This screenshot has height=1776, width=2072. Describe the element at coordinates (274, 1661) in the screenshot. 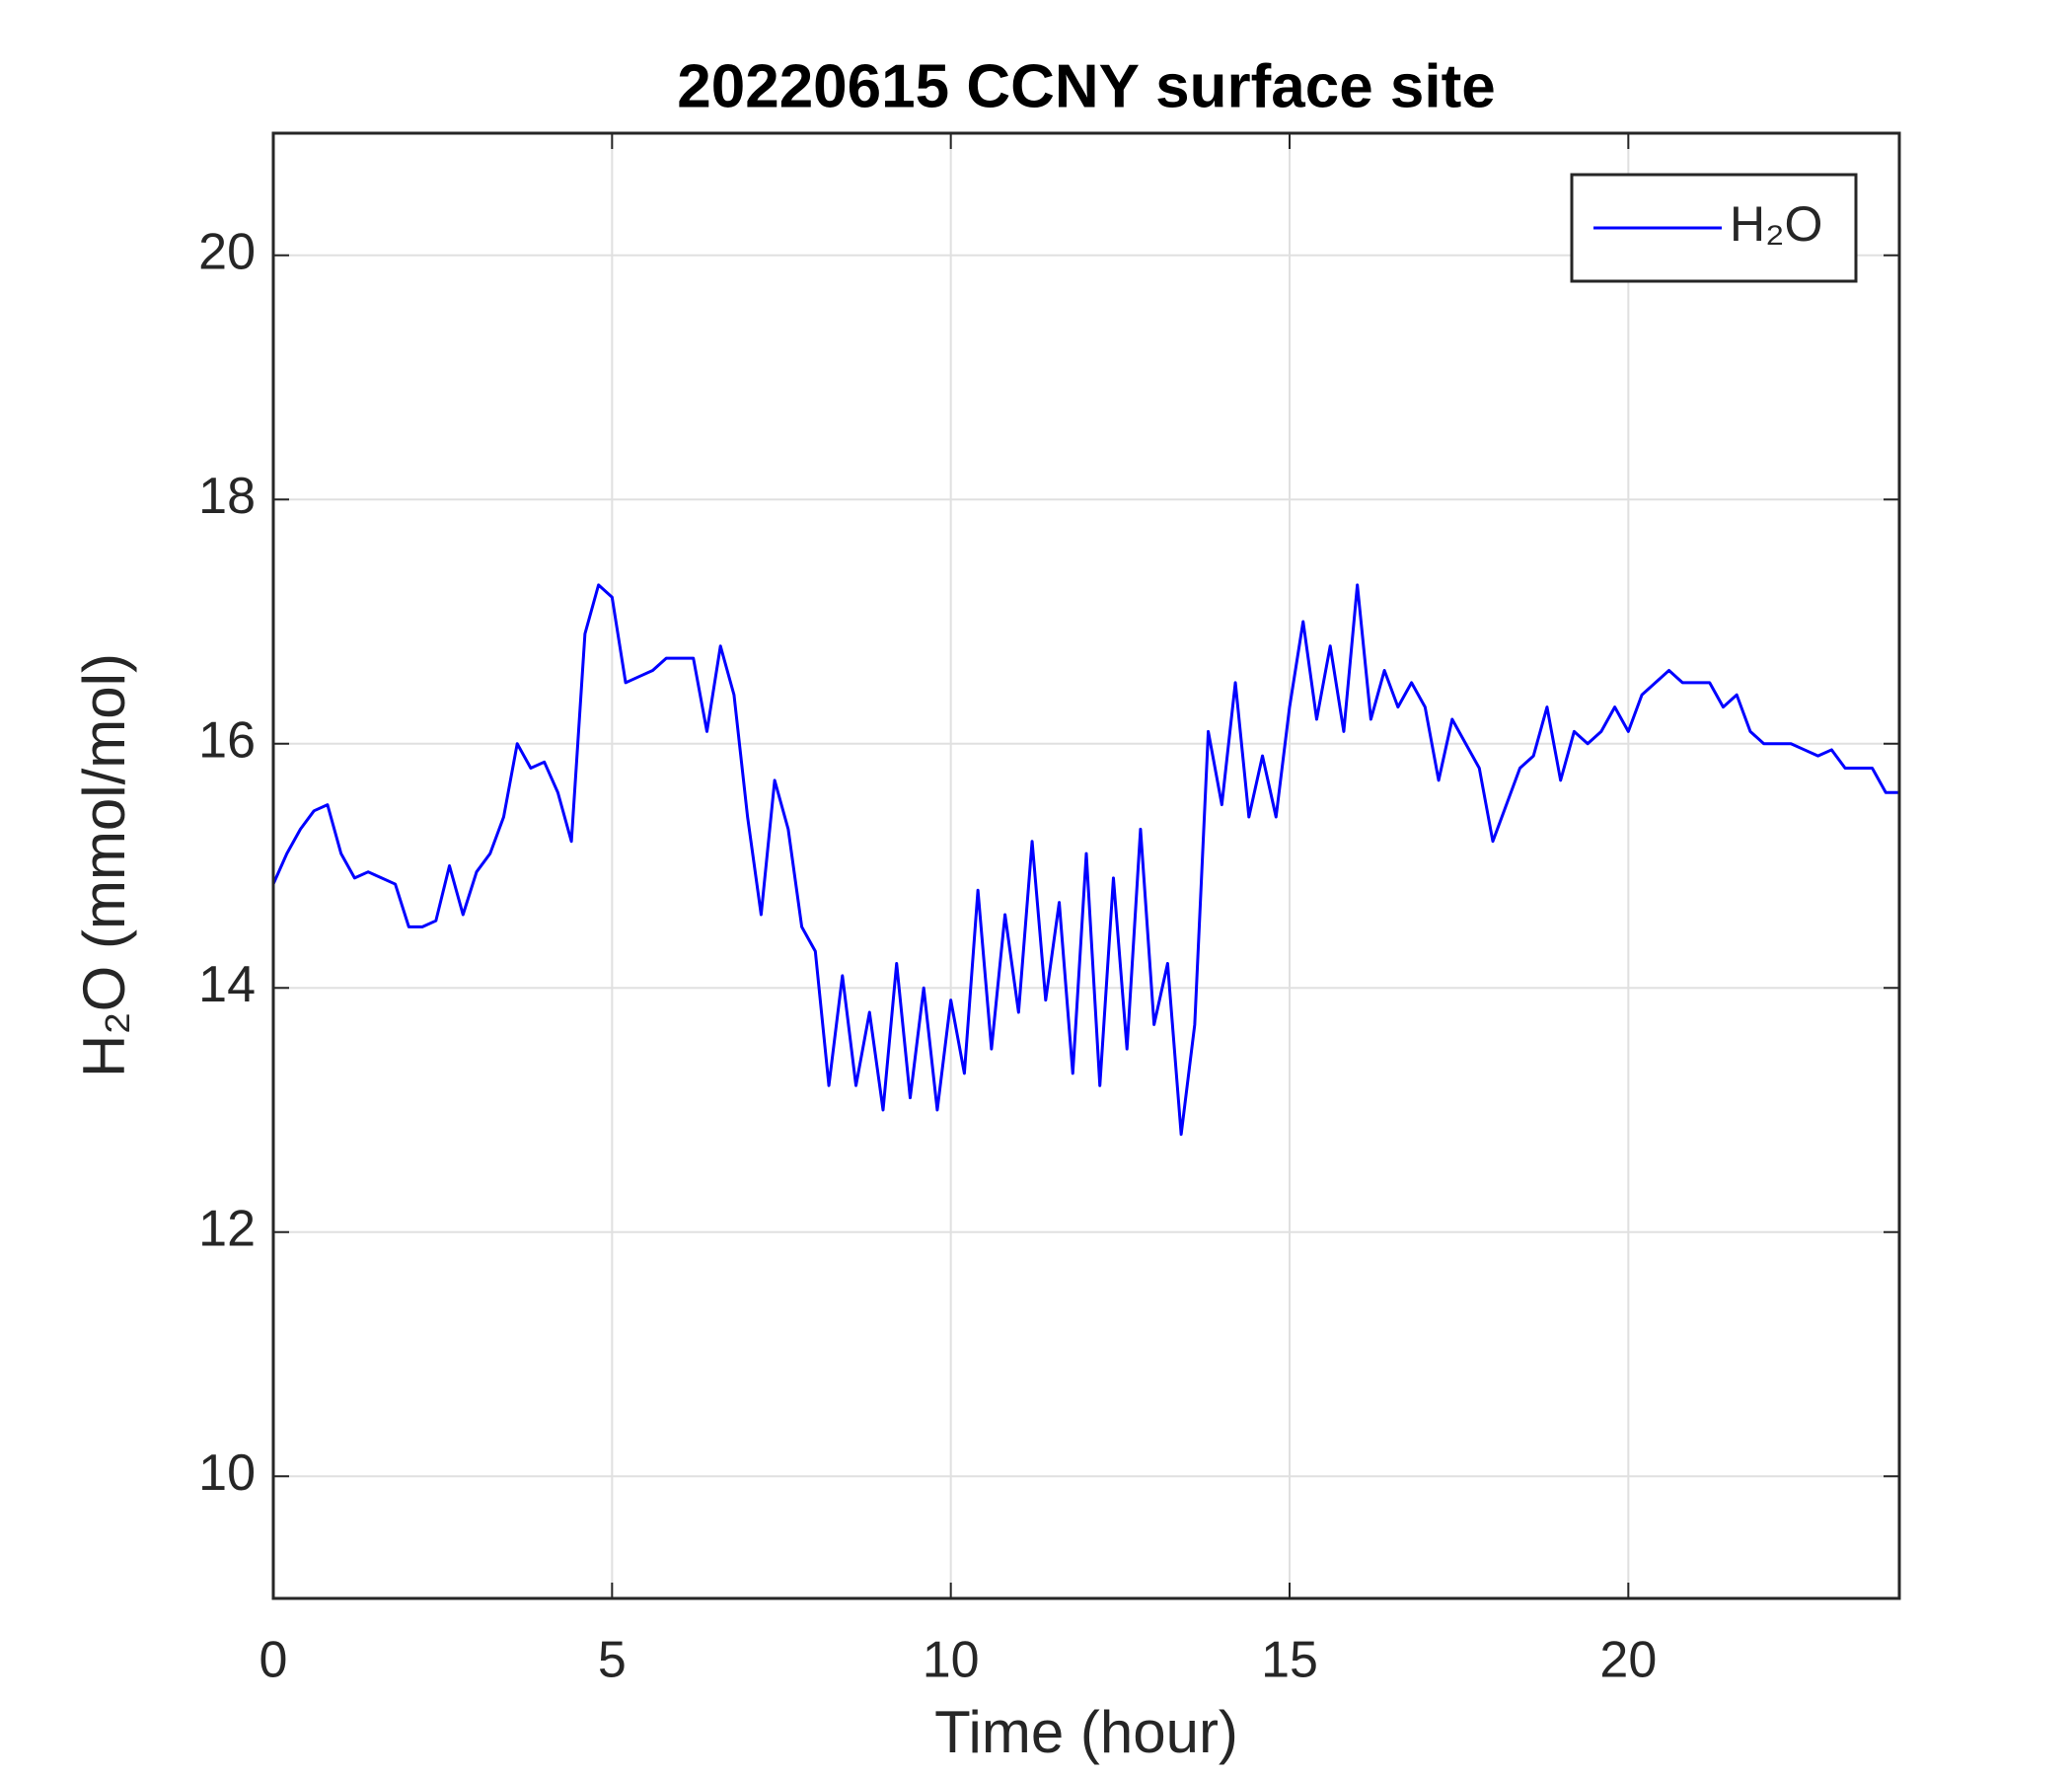

I see `x-tick-label: 0` at that location.